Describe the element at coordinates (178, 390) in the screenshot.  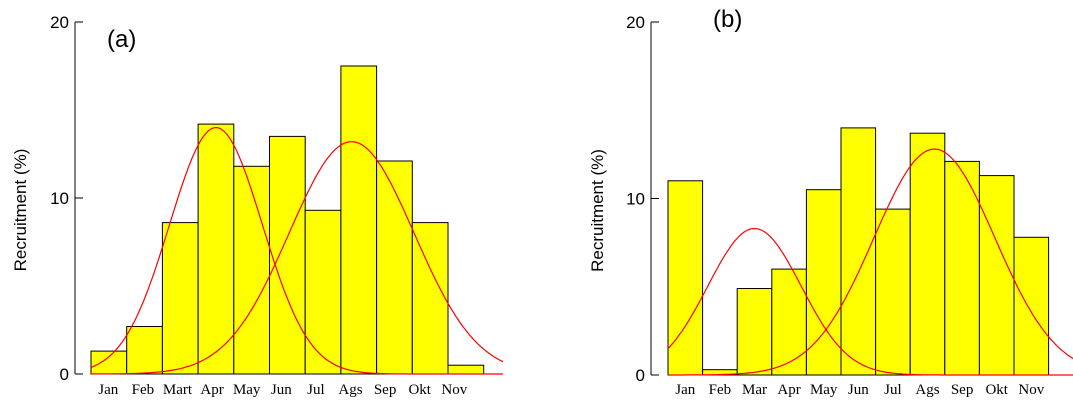
I see `x-tick-label: Mart` at that location.